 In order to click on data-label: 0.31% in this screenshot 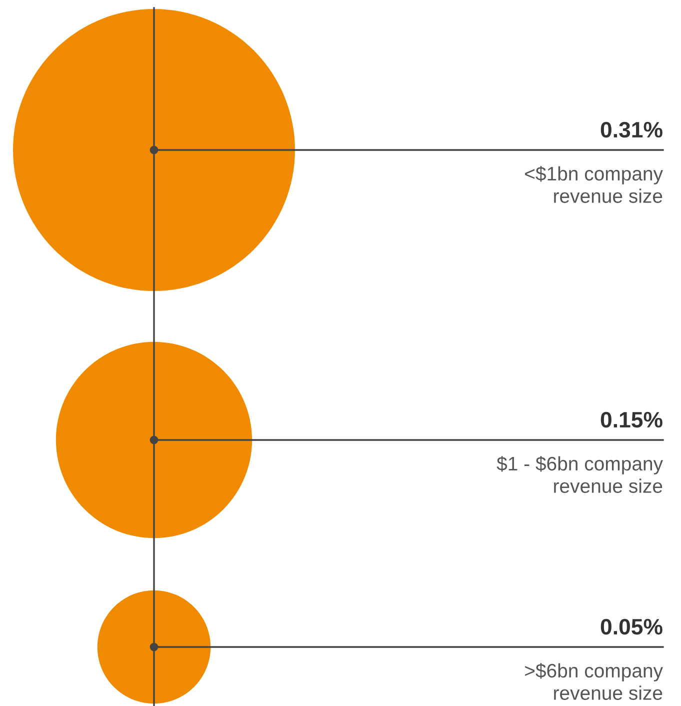, I will do `click(631, 130)`.